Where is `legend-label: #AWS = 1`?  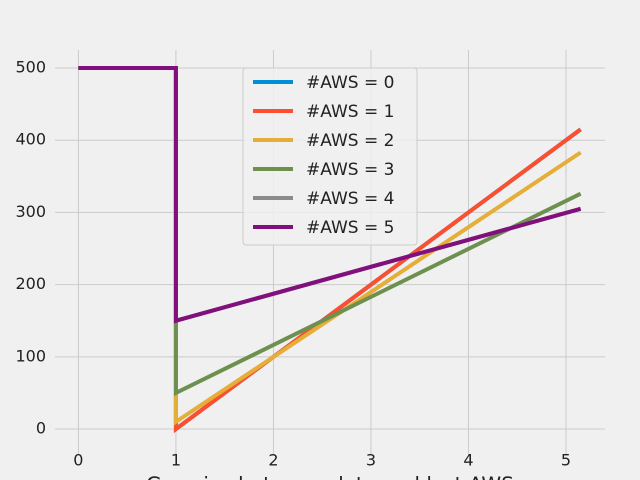 legend-label: #AWS = 1 is located at coordinates (350, 112).